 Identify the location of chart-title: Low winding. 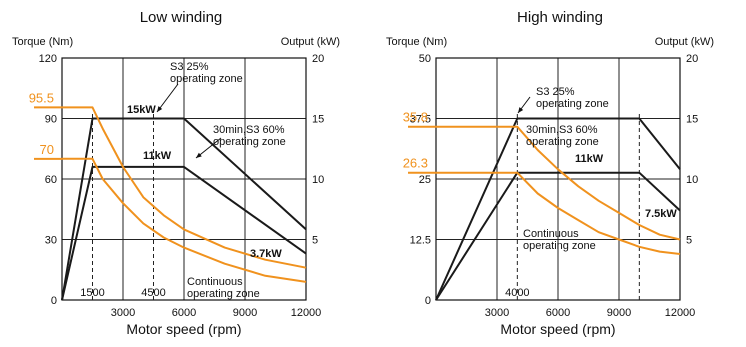
(181, 17).